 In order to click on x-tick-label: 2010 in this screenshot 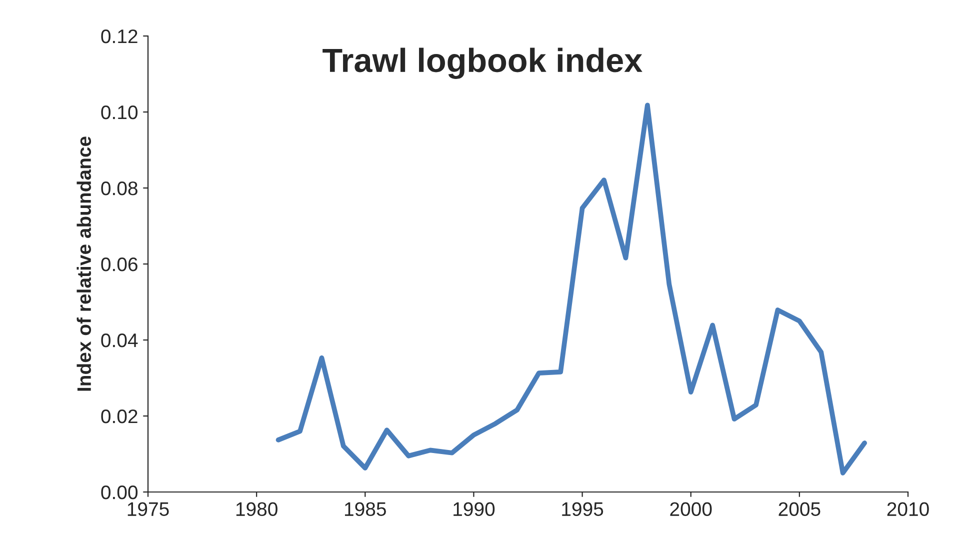, I will do `click(908, 509)`.